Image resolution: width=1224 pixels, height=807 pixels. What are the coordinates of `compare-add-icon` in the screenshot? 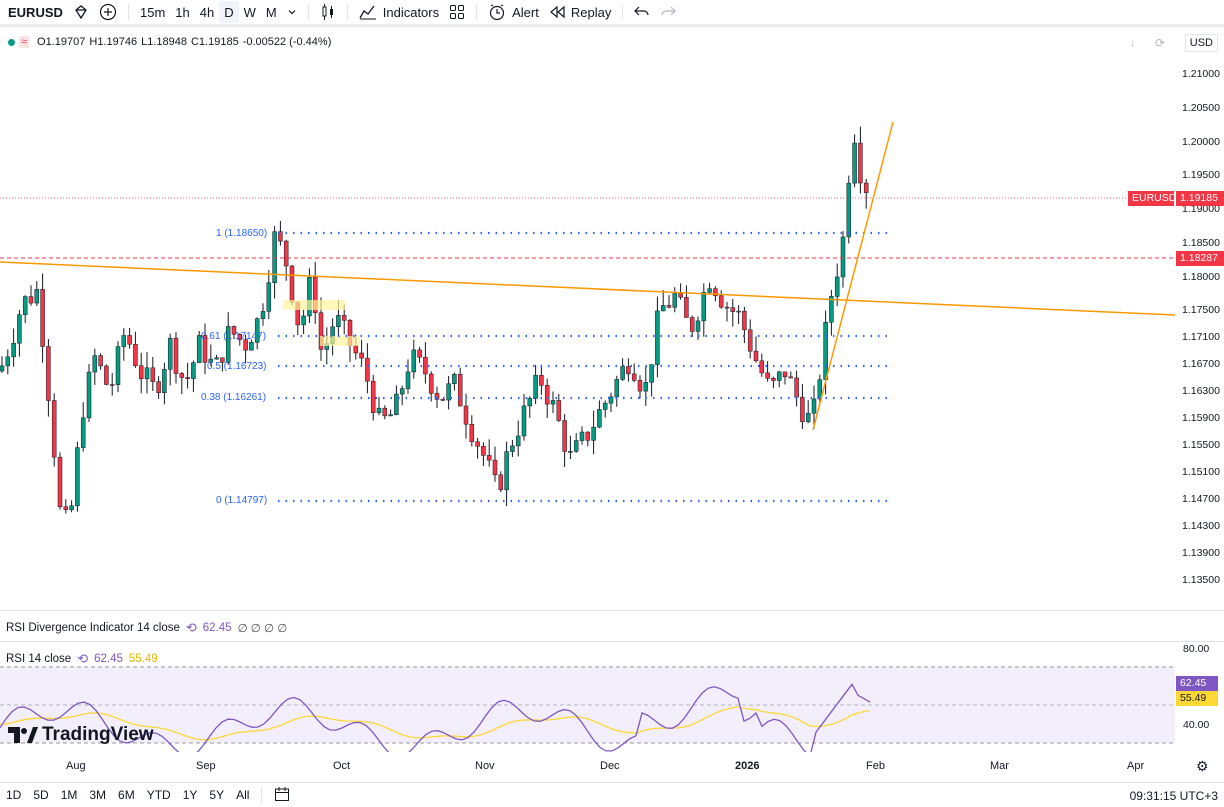 It's located at (108, 12).